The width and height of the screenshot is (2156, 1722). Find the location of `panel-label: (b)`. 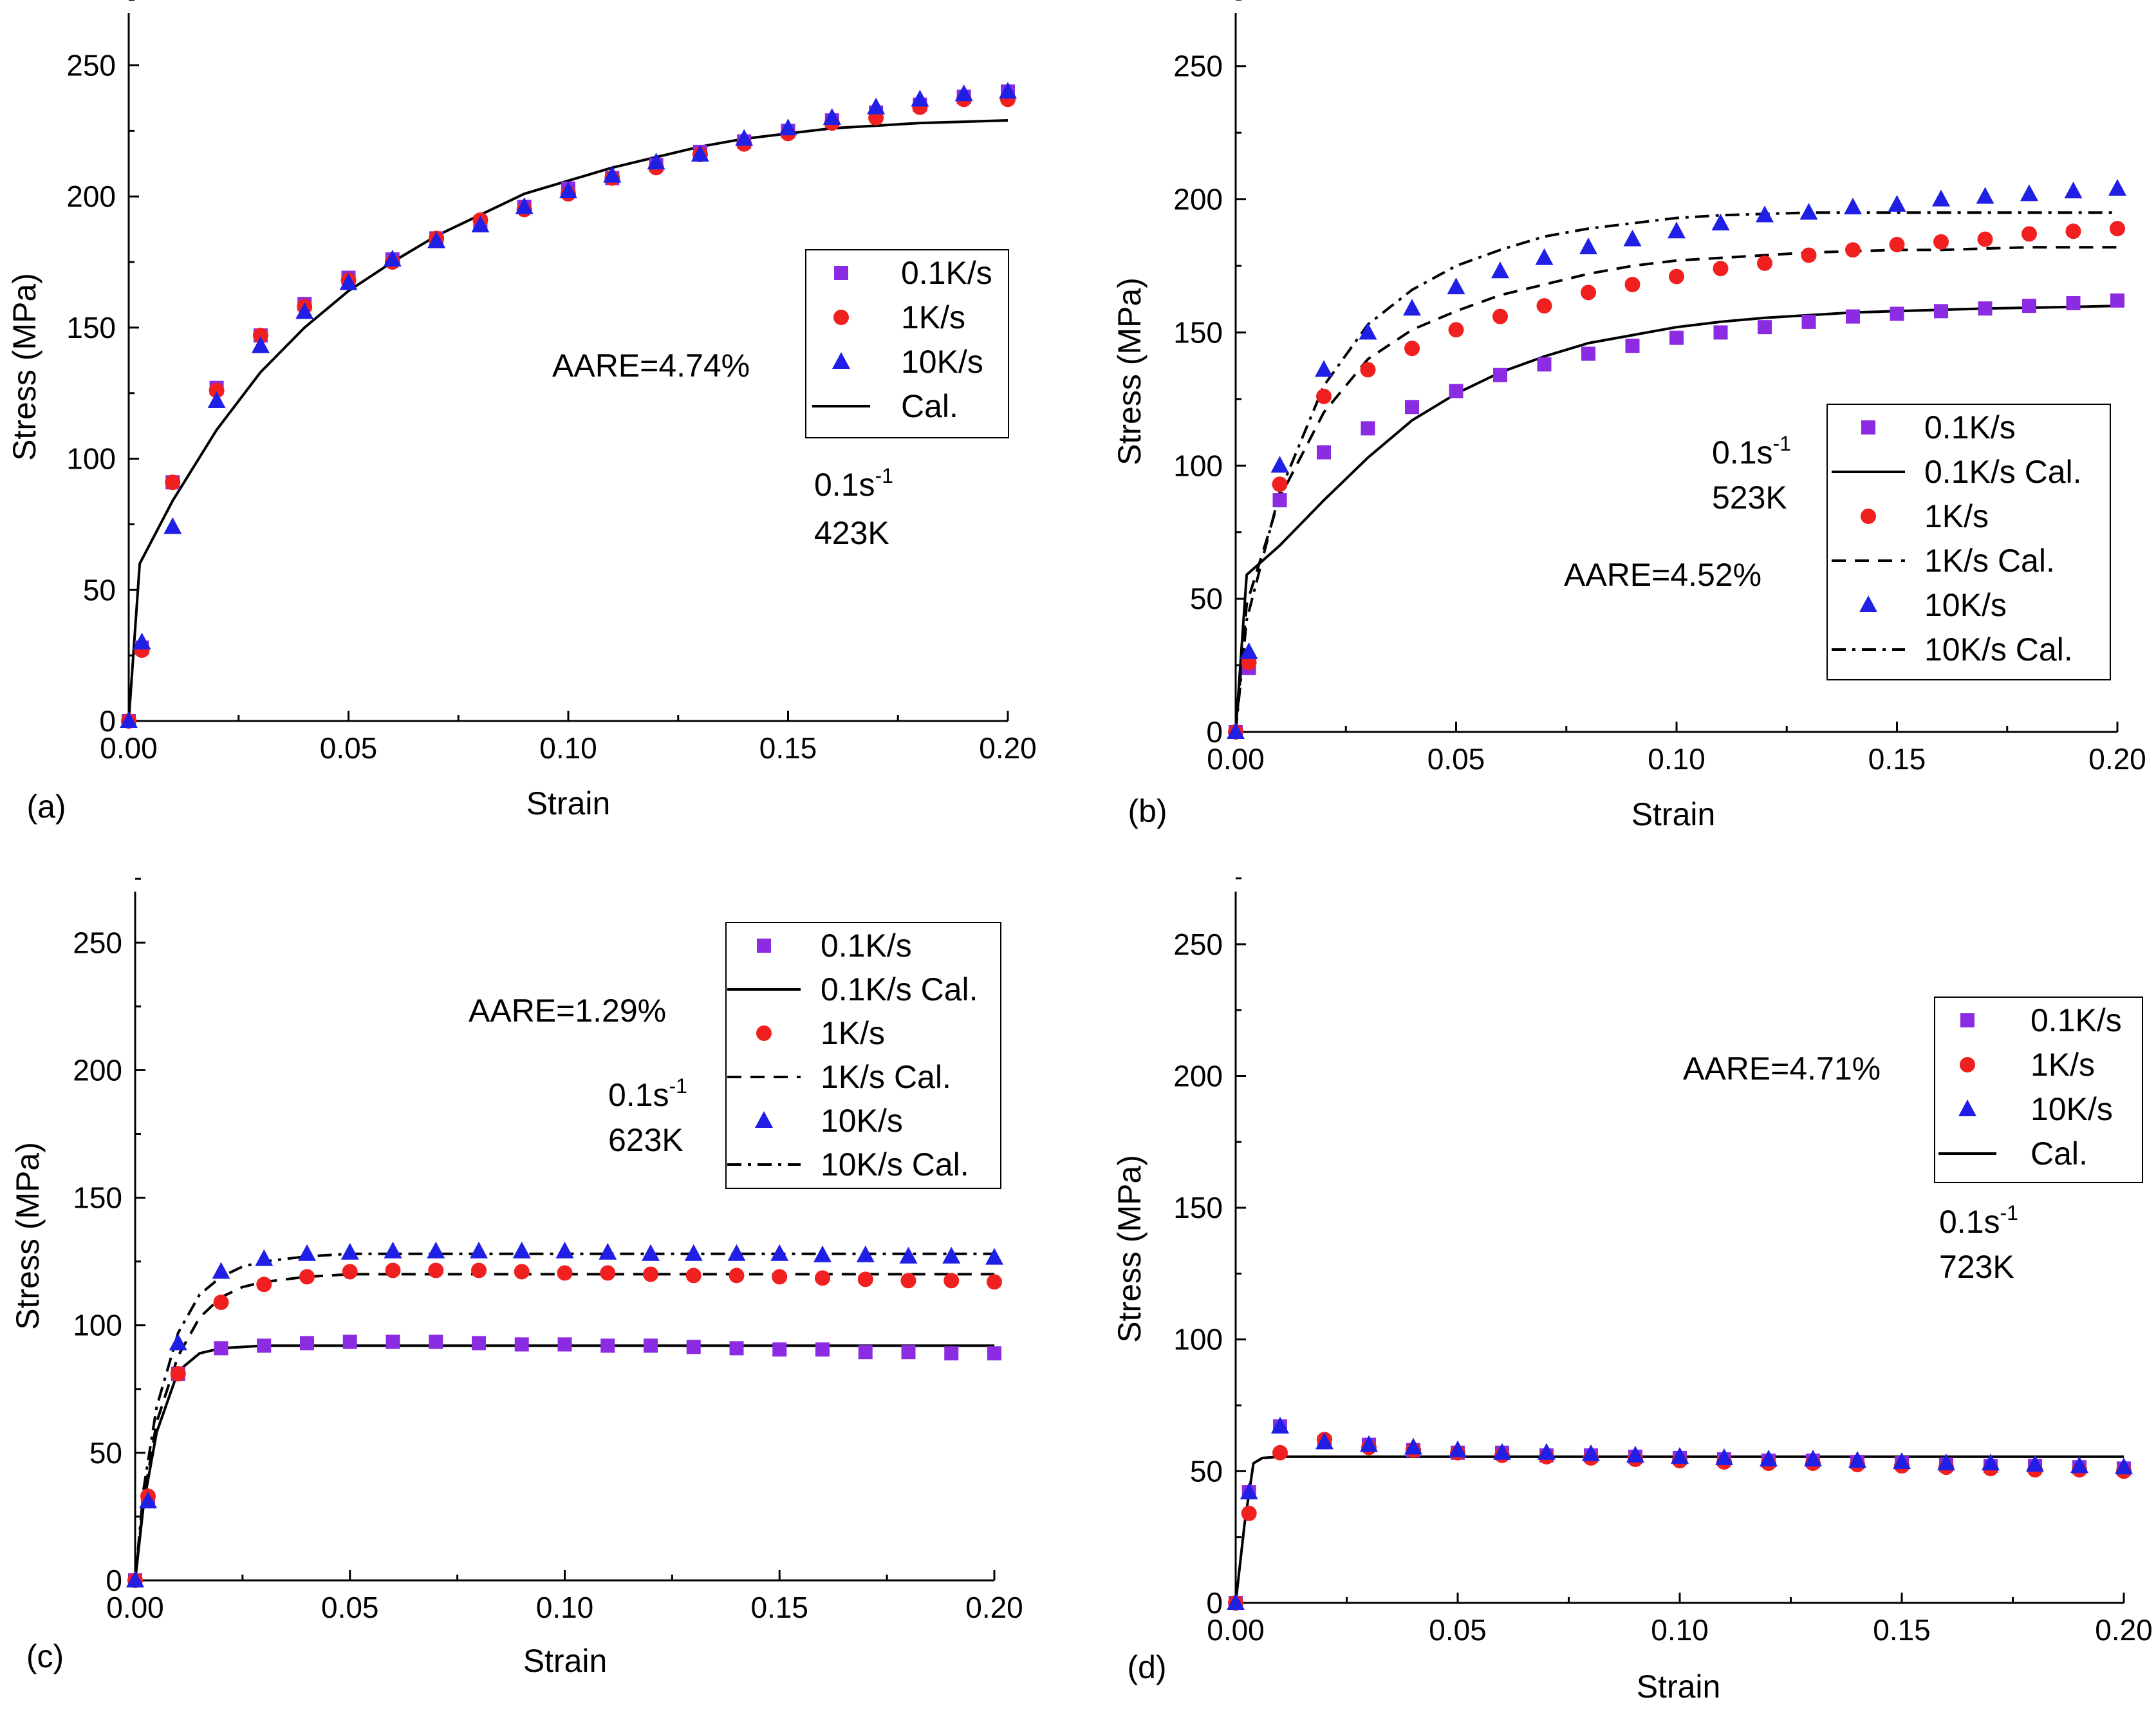

panel-label: (b) is located at coordinates (1147, 811).